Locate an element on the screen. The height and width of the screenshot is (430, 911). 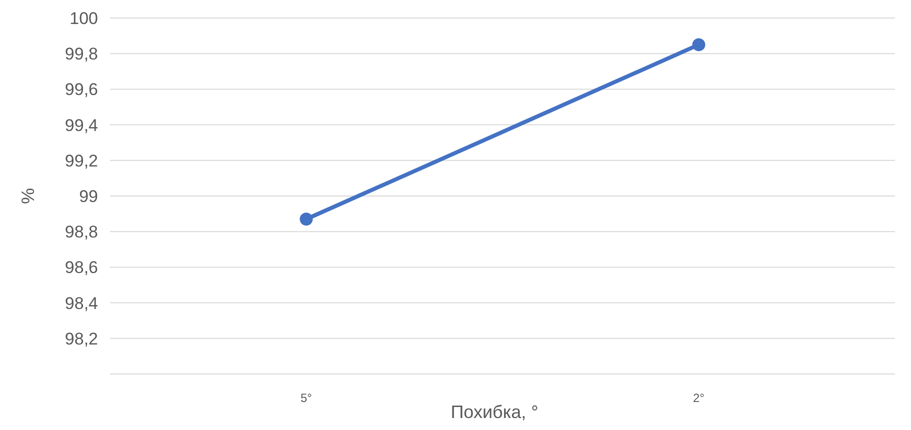
y-tick-label: 98,6 is located at coordinates (81, 268).